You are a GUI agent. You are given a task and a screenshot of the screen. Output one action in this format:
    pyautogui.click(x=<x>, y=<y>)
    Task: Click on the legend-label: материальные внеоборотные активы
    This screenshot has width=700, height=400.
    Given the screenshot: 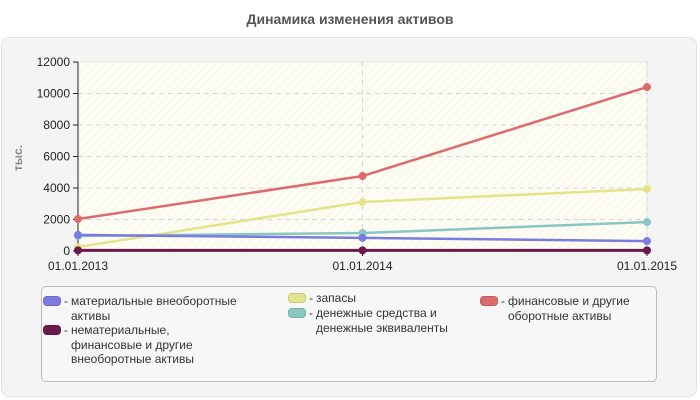 What is the action you would take?
    pyautogui.click(x=154, y=308)
    